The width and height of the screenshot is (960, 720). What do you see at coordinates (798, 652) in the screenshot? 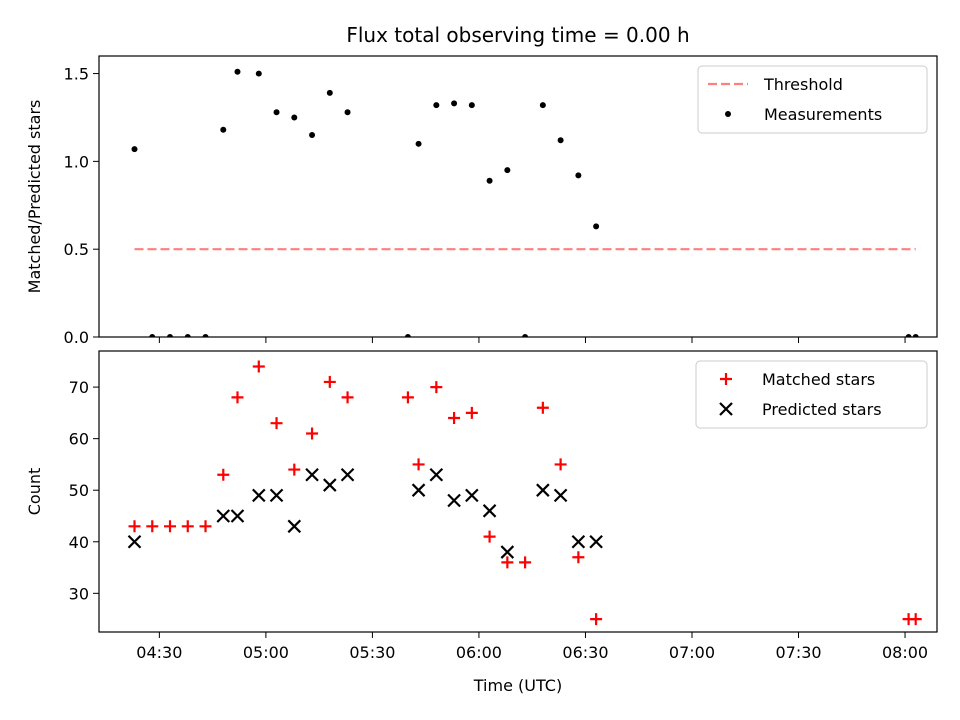
I see `x-tick-label: 07:30` at bounding box center [798, 652].